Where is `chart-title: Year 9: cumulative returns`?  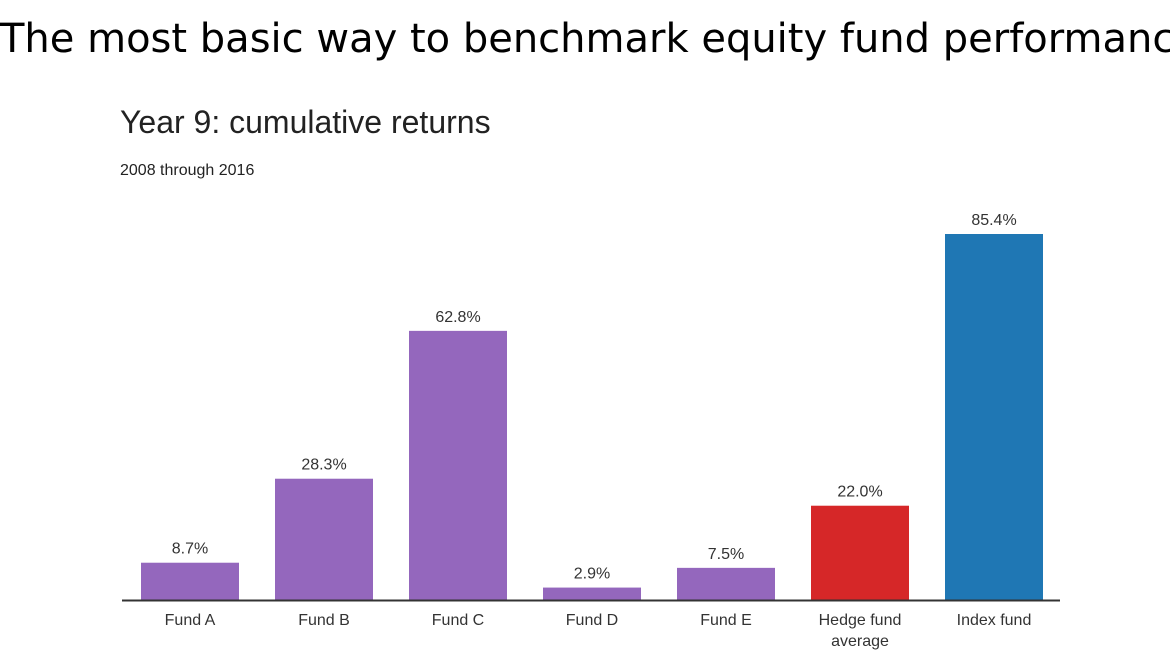
chart-title: Year 9: cumulative returns is located at coordinates (305, 122).